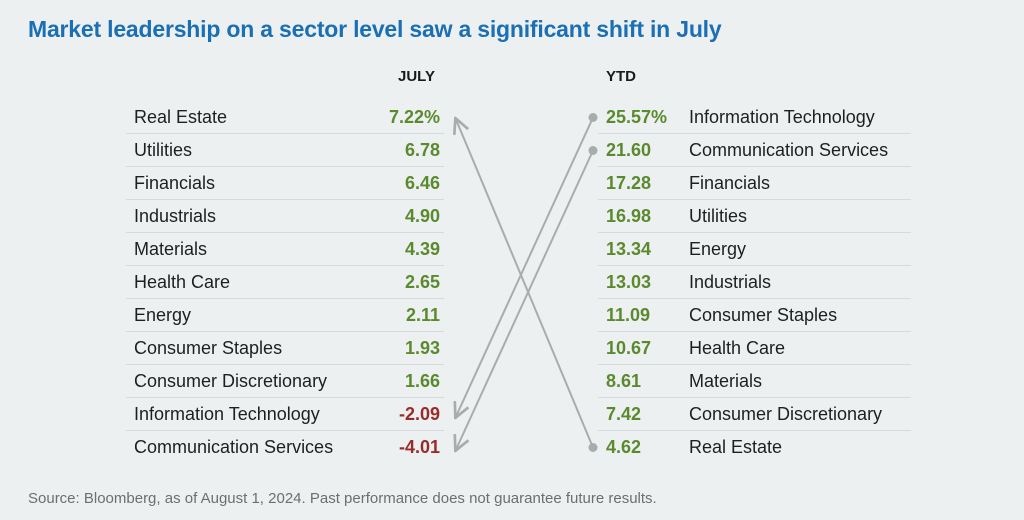 This screenshot has height=520, width=1024. I want to click on return-value: 11.09, so click(628, 314).